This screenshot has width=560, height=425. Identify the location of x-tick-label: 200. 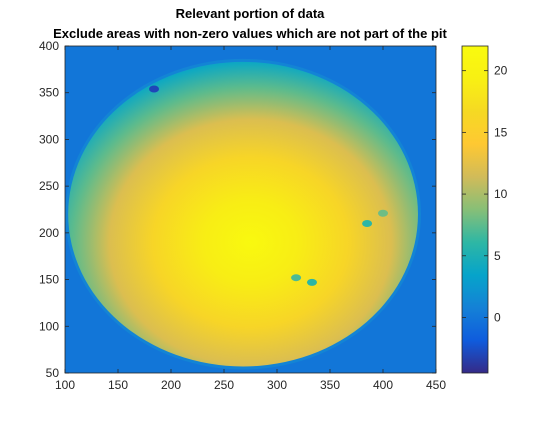
(171, 385).